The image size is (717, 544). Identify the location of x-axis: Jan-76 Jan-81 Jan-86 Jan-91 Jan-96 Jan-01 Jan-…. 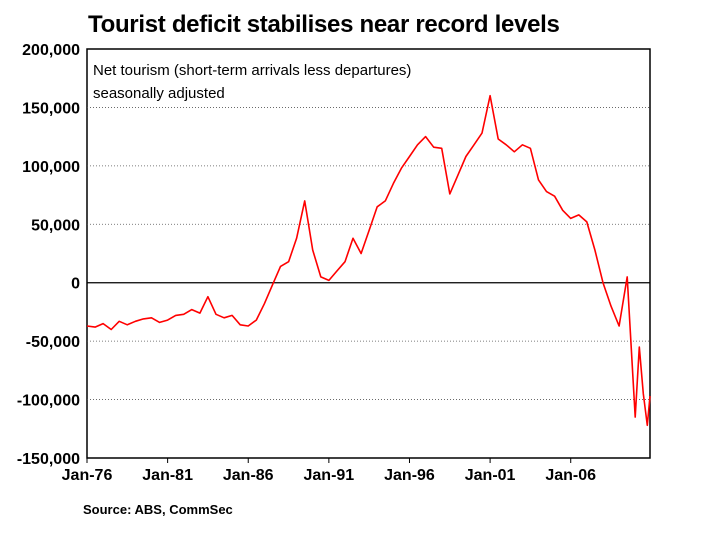
(329, 471).